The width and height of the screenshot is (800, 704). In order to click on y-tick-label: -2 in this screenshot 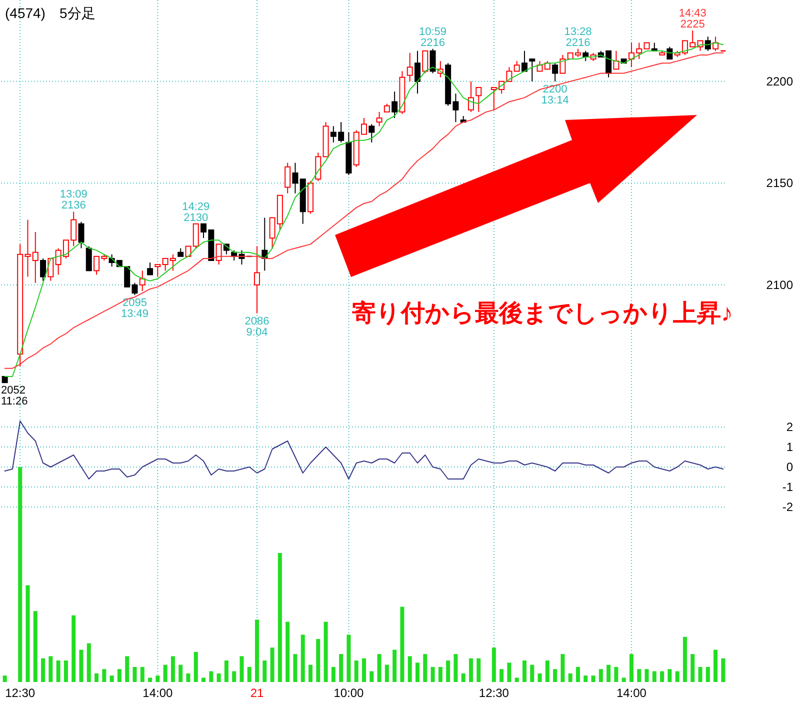, I will do `click(788, 507)`.